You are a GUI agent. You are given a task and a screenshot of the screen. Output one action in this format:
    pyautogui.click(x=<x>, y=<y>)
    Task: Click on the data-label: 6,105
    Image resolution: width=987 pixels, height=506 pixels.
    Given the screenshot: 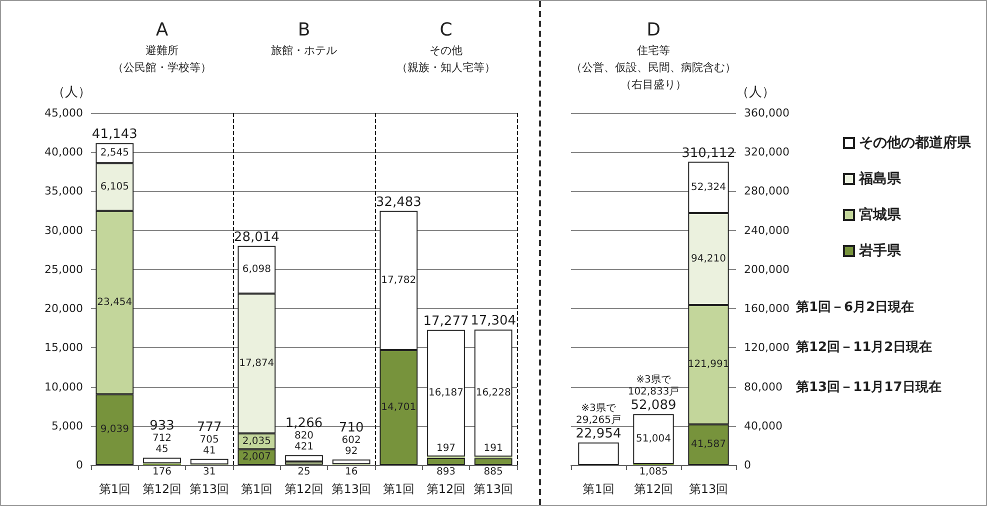 What is the action you would take?
    pyautogui.click(x=114, y=186)
    